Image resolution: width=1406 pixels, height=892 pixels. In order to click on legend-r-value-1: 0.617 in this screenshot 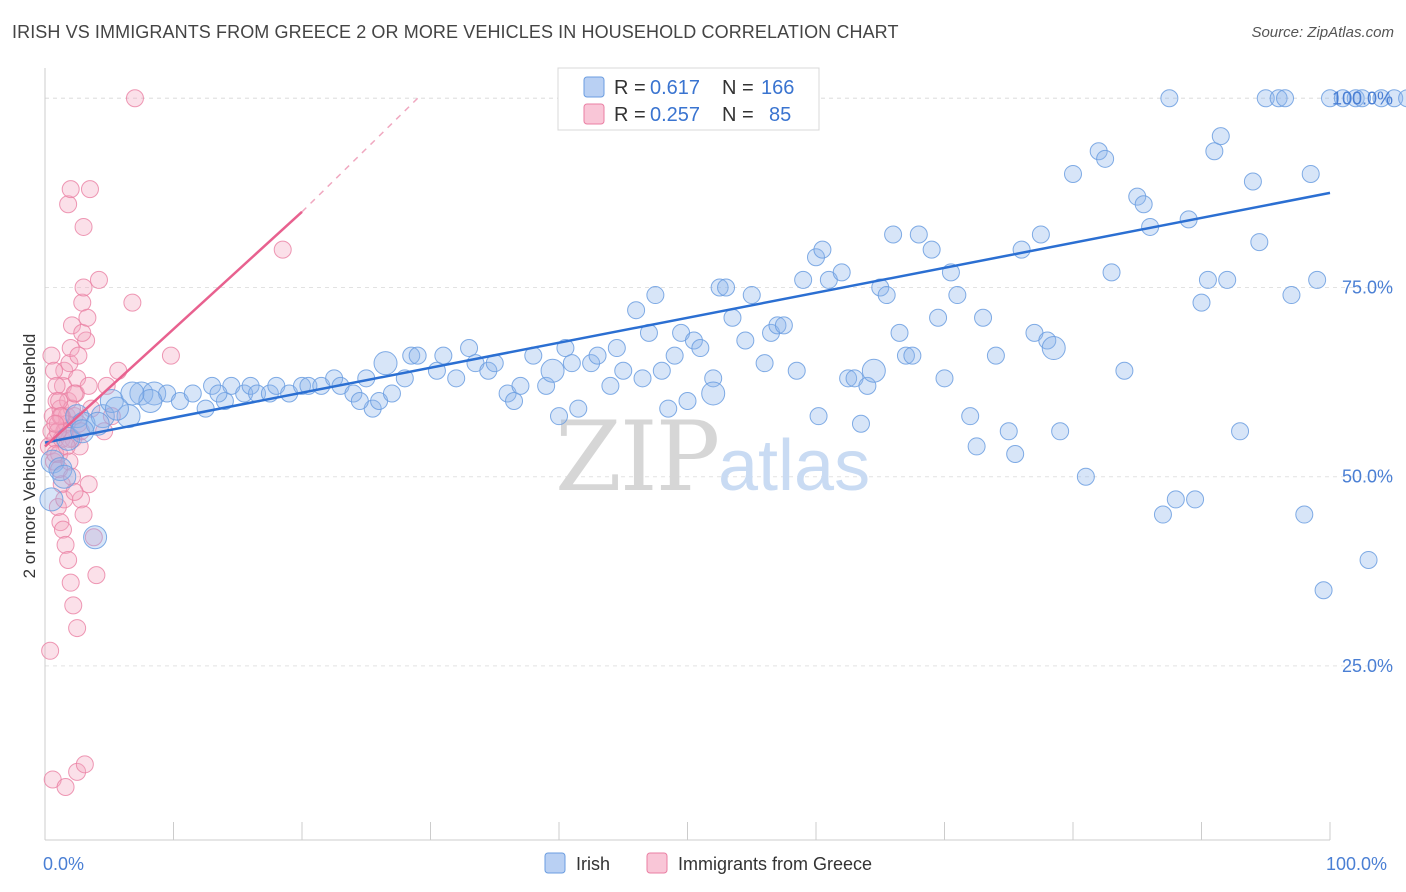, I will do `click(675, 88)`.